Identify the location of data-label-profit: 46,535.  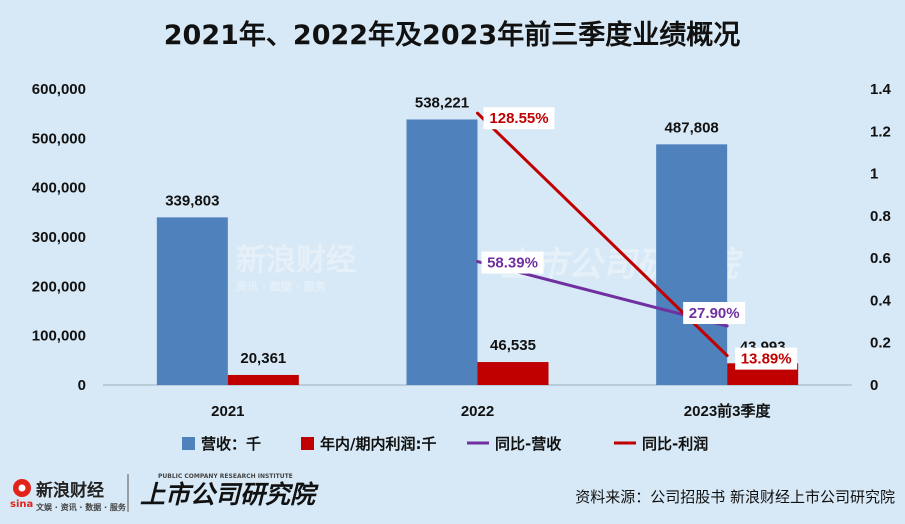
(513, 345).